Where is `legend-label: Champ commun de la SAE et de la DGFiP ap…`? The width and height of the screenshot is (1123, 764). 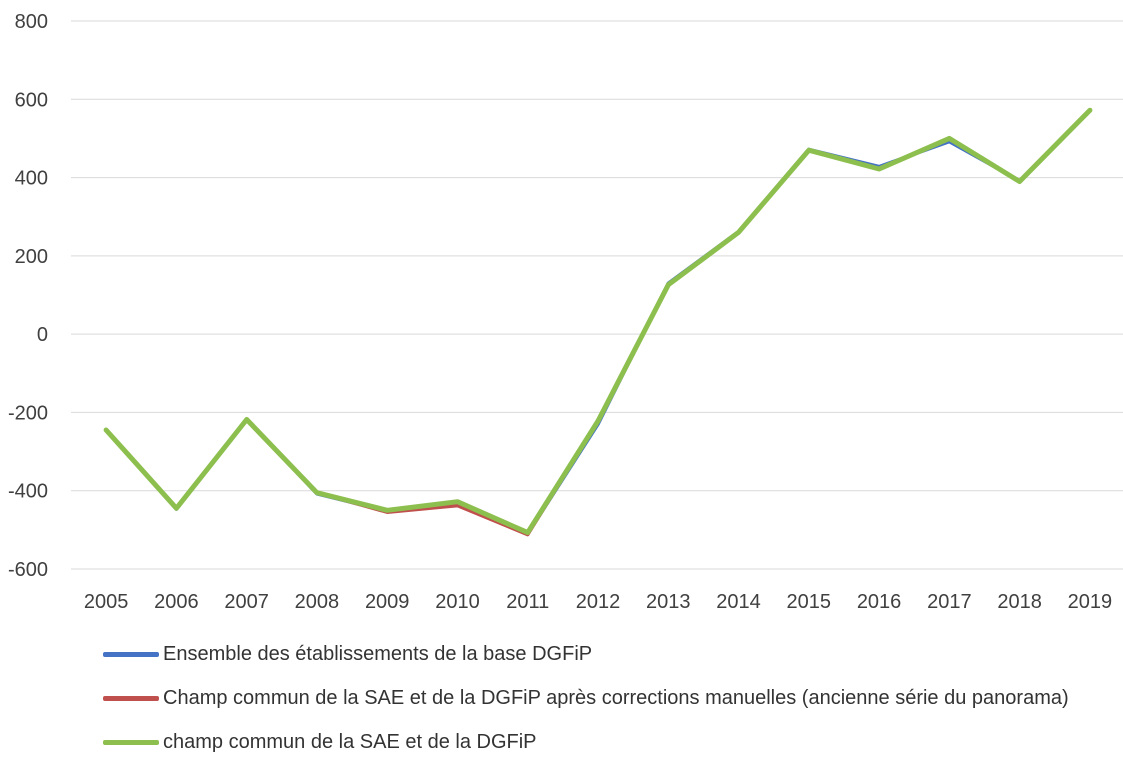 legend-label: Champ commun de la SAE et de la DGFiP ap… is located at coordinates (616, 697).